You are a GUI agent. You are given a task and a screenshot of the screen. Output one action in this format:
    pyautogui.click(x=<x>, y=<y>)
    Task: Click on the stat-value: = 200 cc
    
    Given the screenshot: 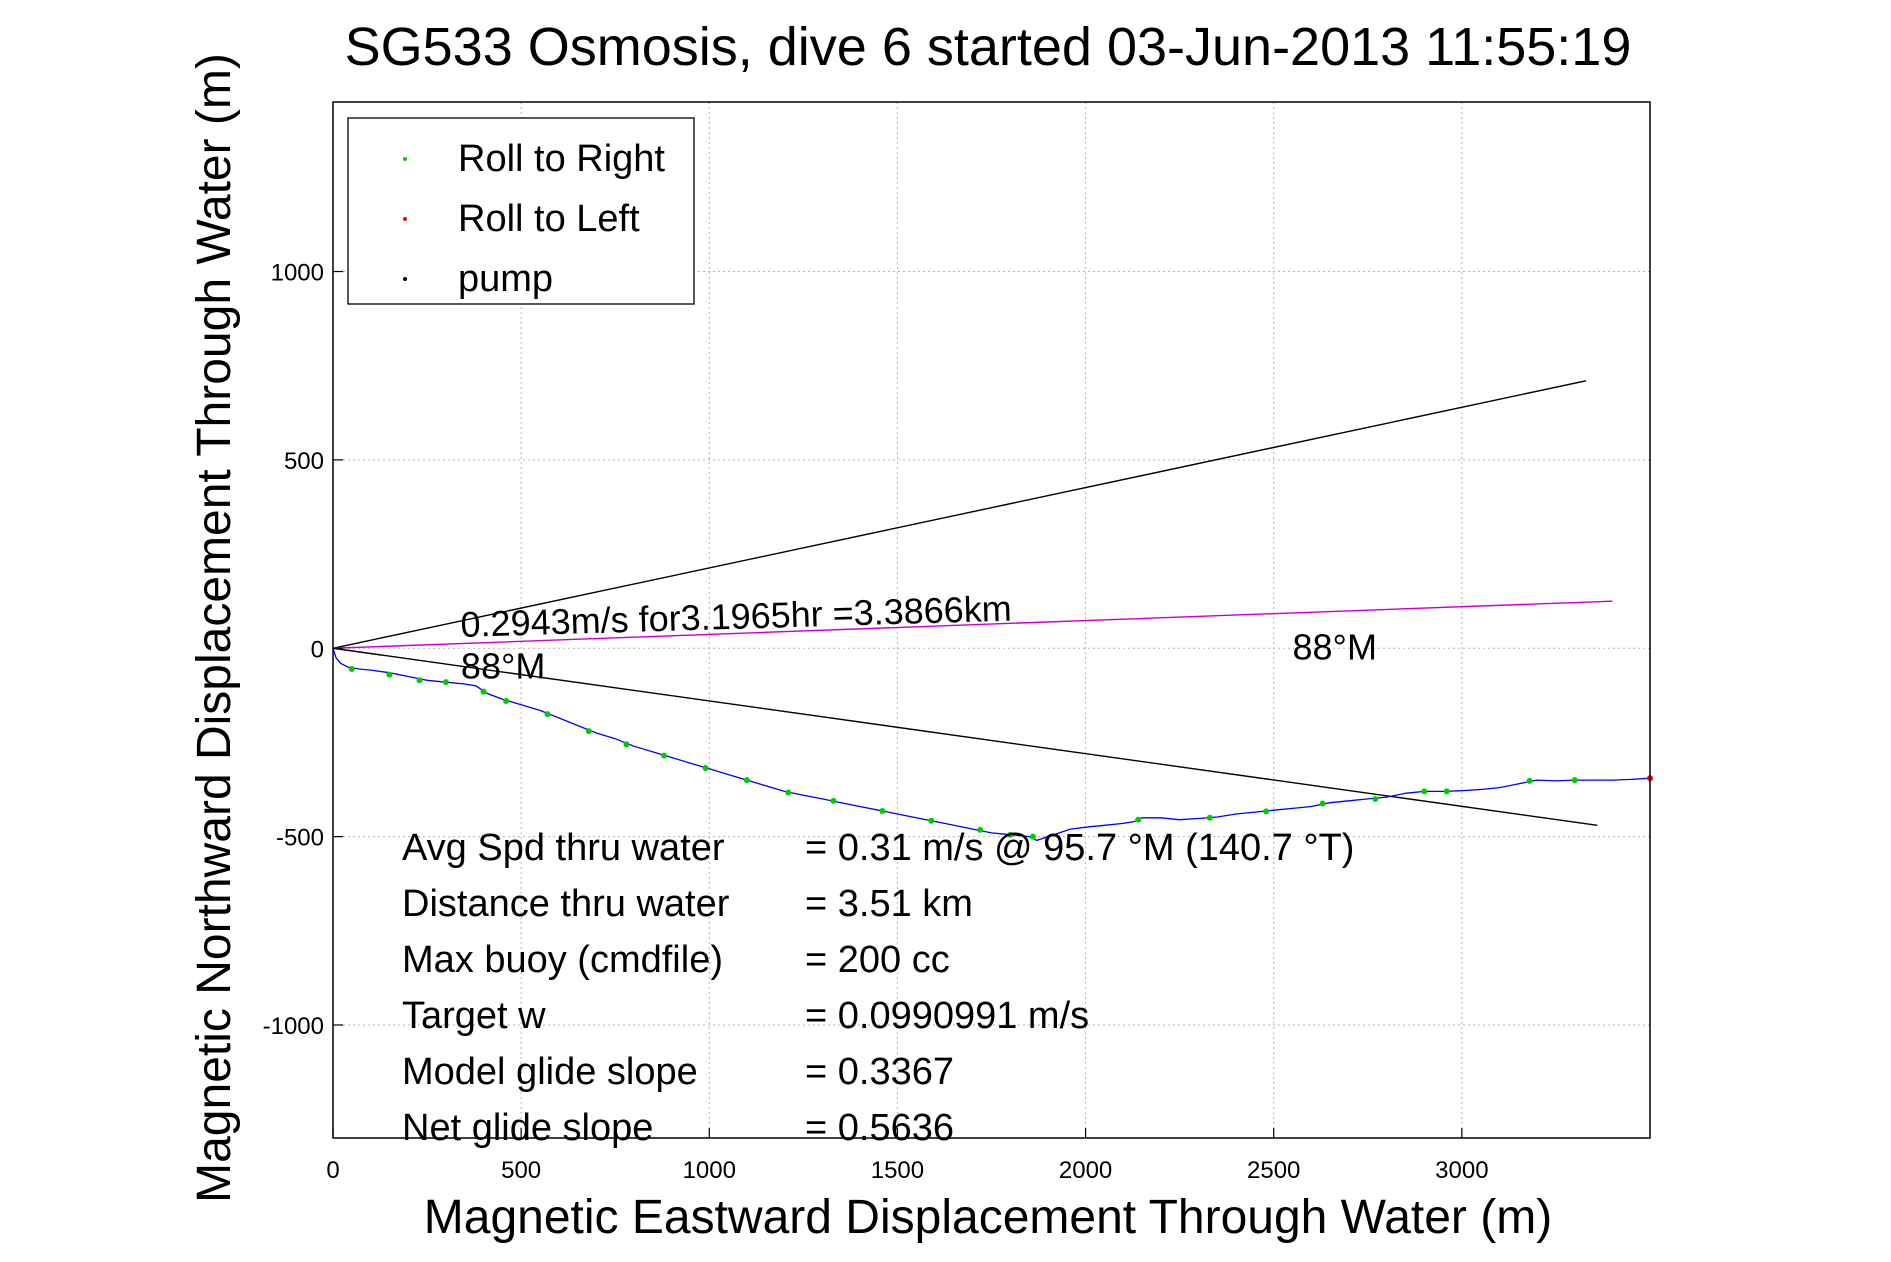 What is the action you would take?
    pyautogui.click(x=877, y=960)
    